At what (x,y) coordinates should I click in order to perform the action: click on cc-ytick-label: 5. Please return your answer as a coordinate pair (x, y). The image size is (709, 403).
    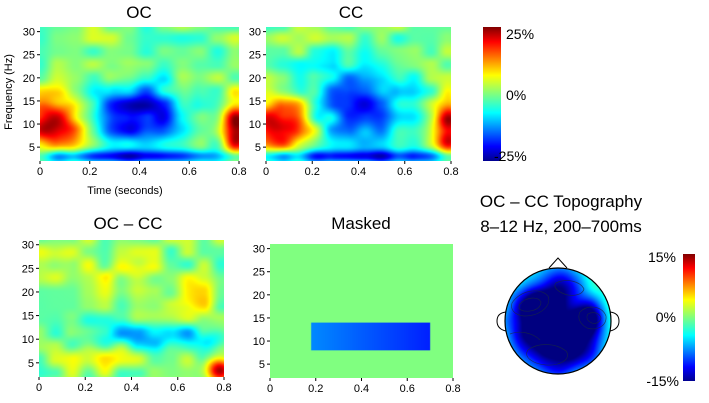
    Looking at the image, I should click on (258, 148).